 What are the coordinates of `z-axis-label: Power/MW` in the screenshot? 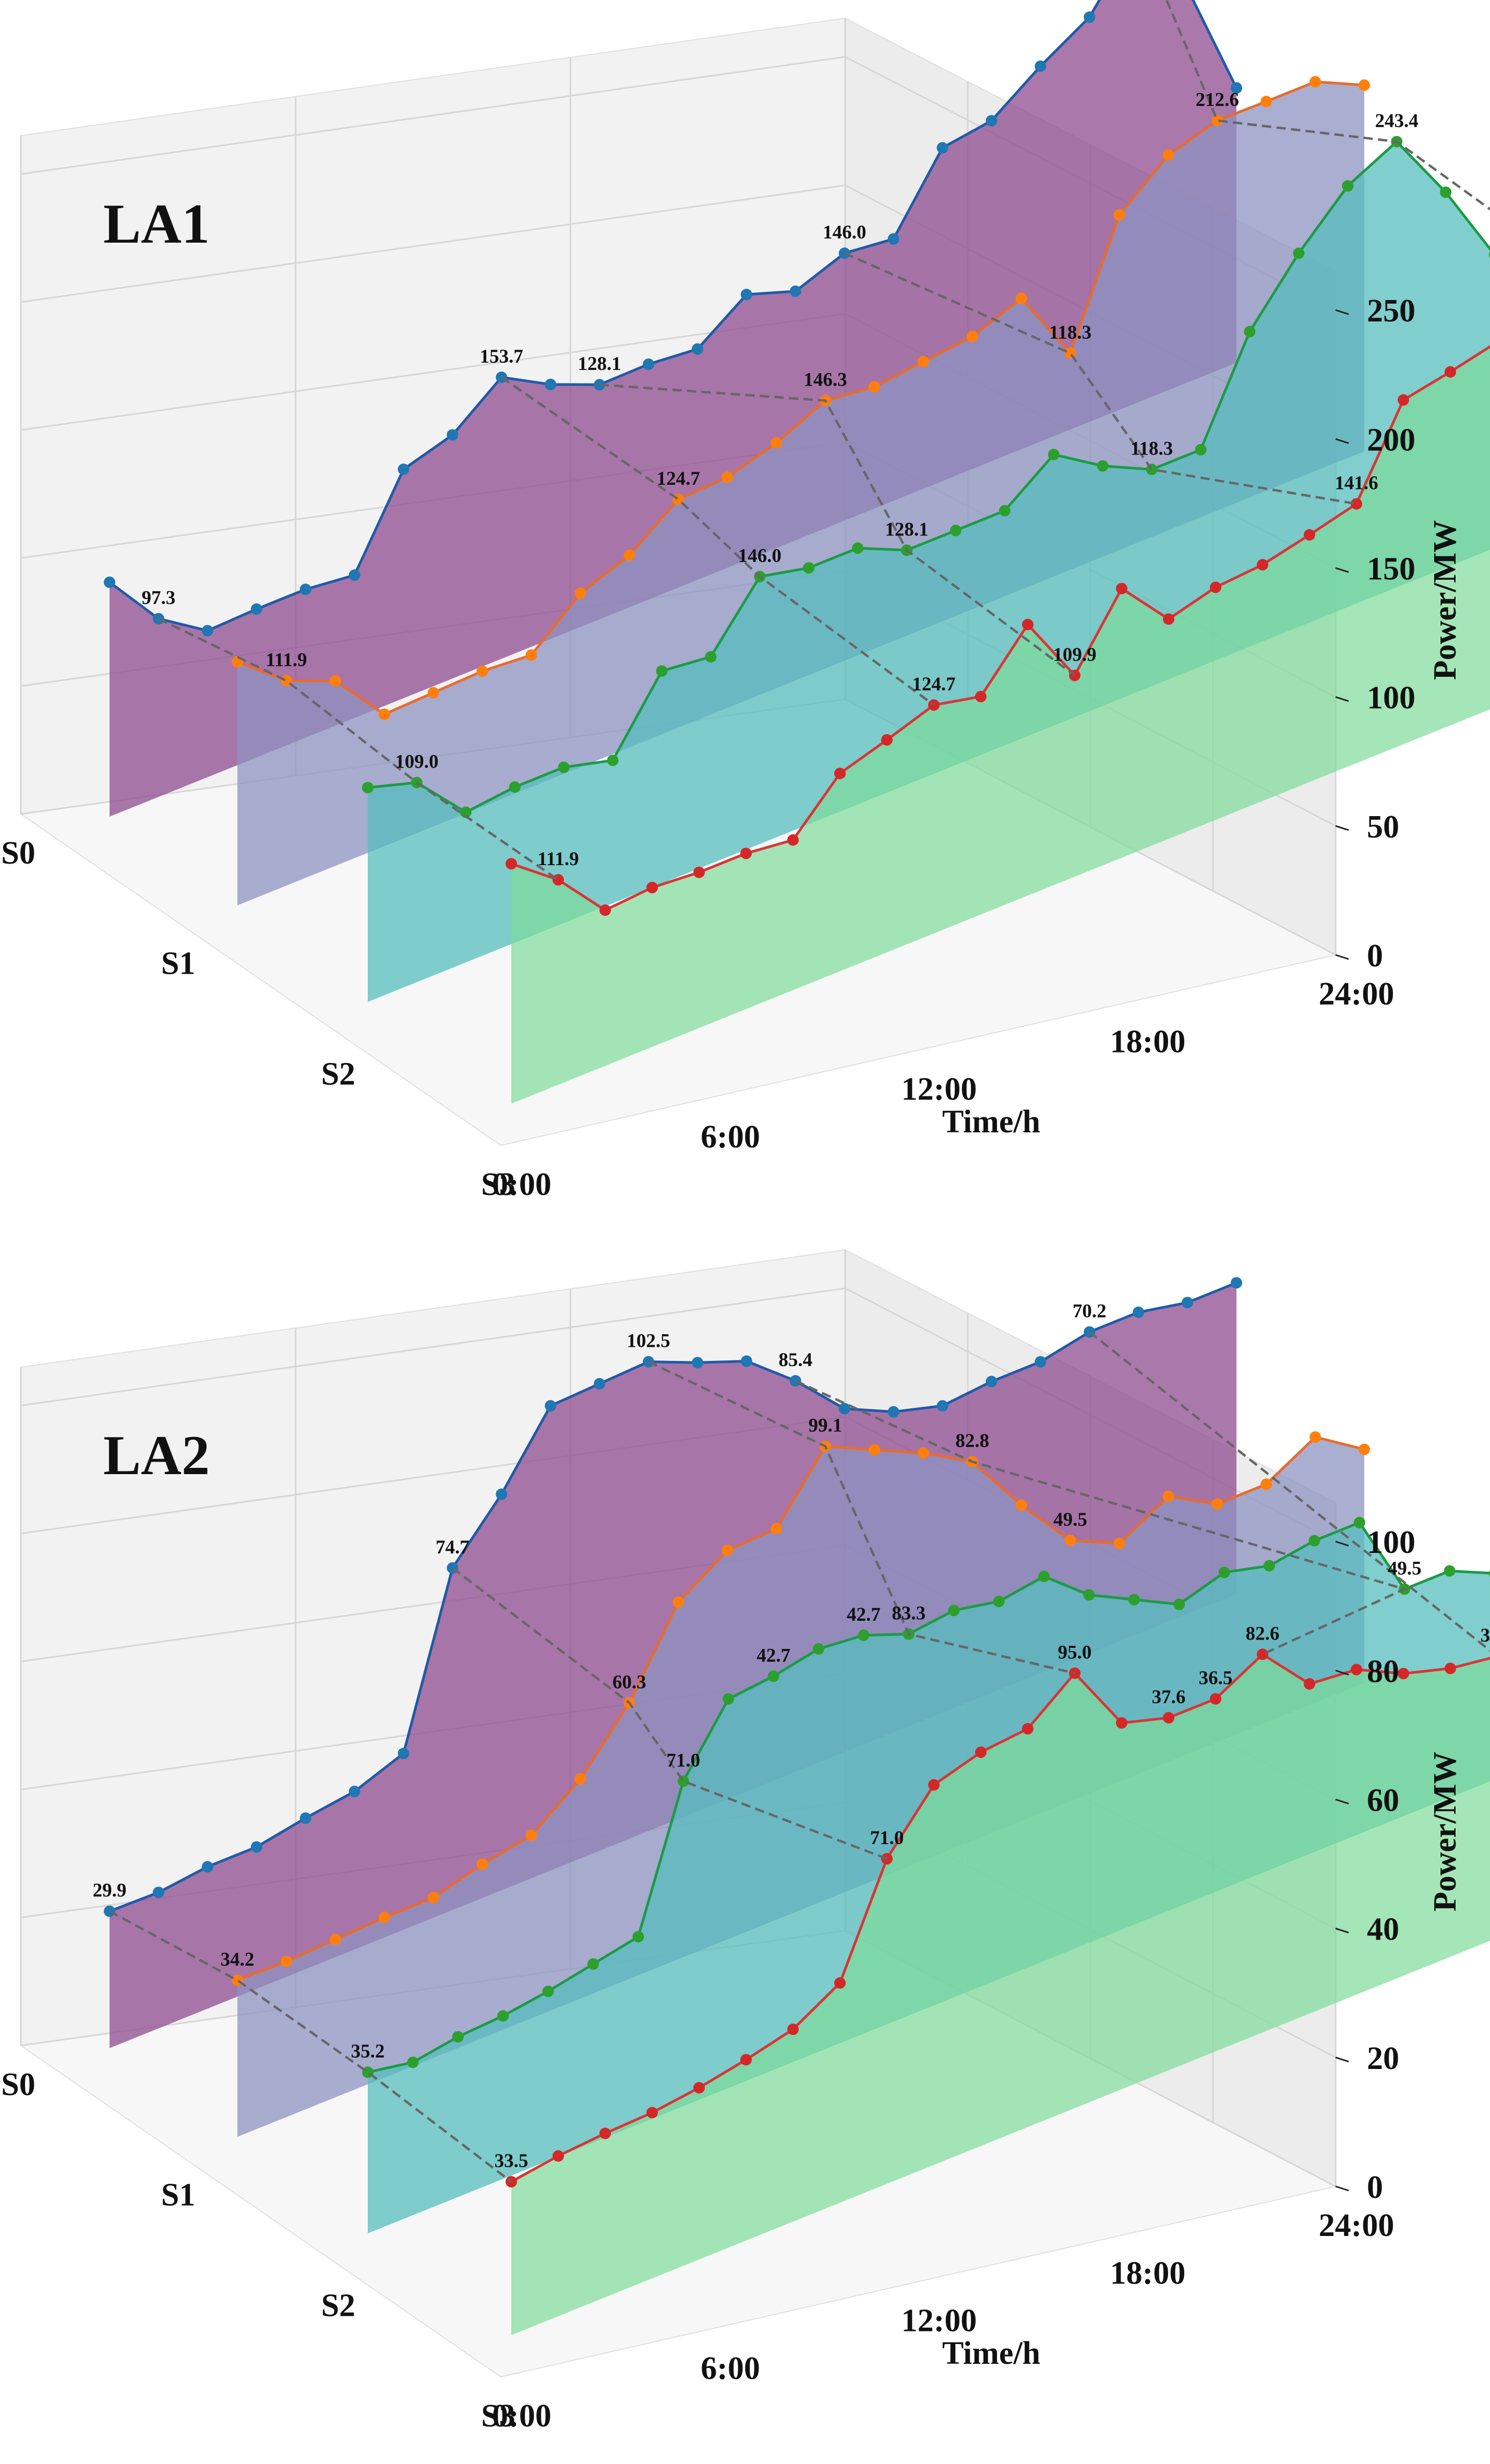 It's located at (1445, 600).